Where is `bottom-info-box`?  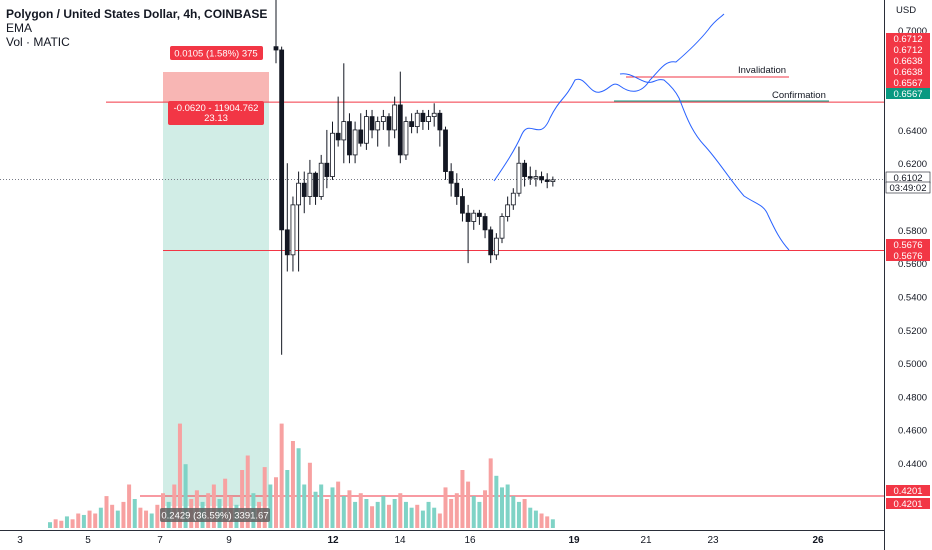
bottom-info-box is located at coordinates (215, 515).